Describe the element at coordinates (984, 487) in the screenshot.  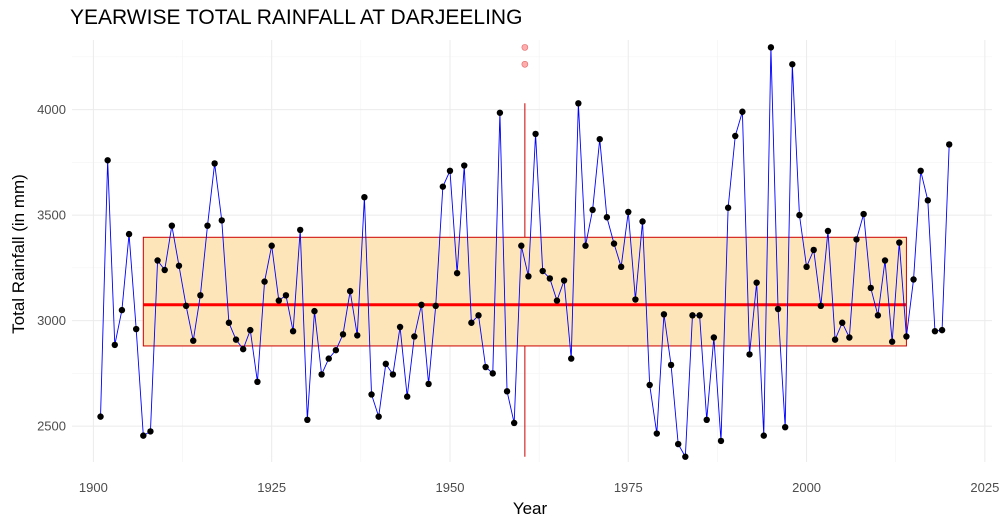
I see `x-tick-label: 2025` at that location.